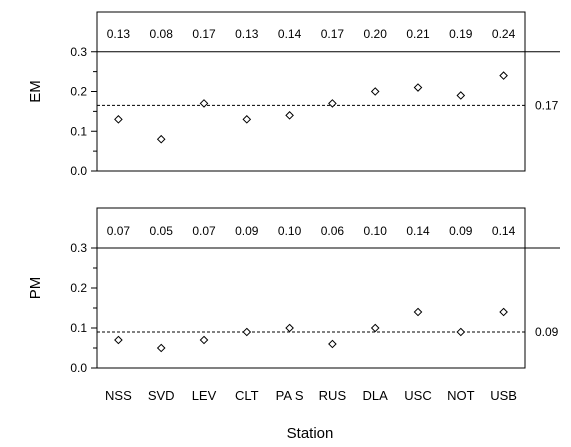 Image resolution: width=571 pixels, height=447 pixels. What do you see at coordinates (376, 395) in the screenshot?
I see `category-label: DLA` at bounding box center [376, 395].